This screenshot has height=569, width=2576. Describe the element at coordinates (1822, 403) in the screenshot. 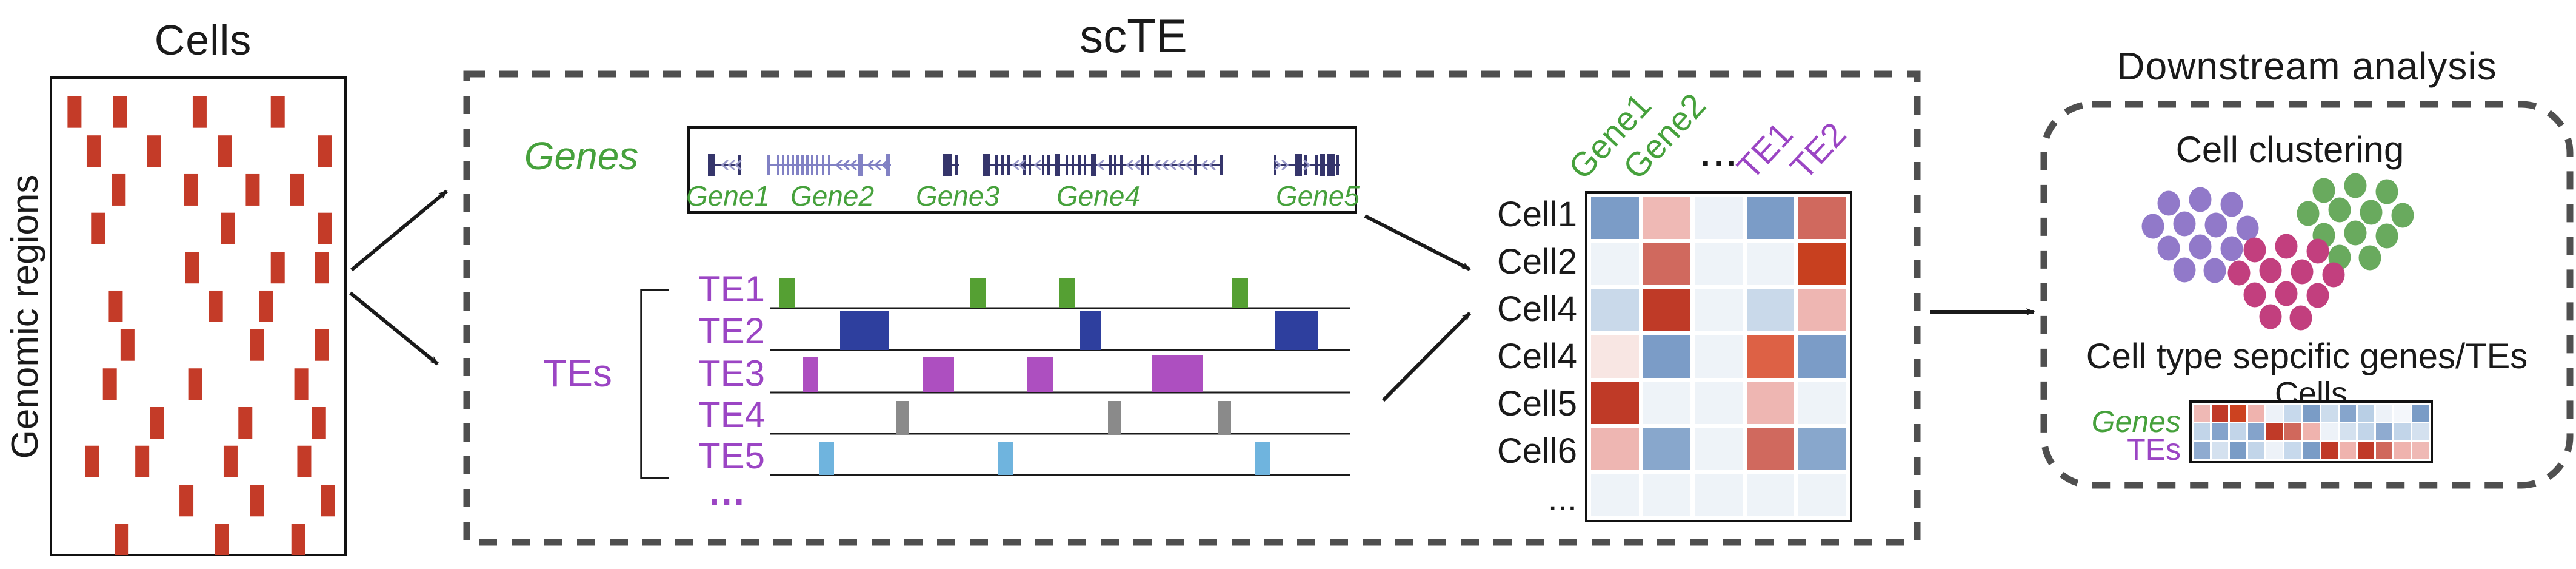

I see `matrix-cell-r5c5` at that location.